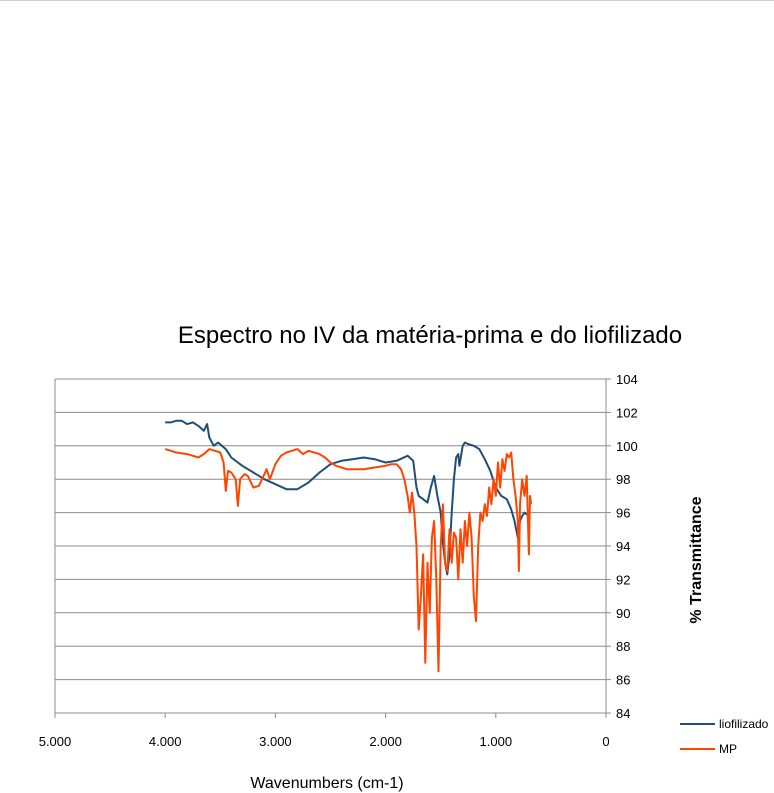  What do you see at coordinates (55, 741) in the screenshot?
I see `x-tick-label: 5.000` at bounding box center [55, 741].